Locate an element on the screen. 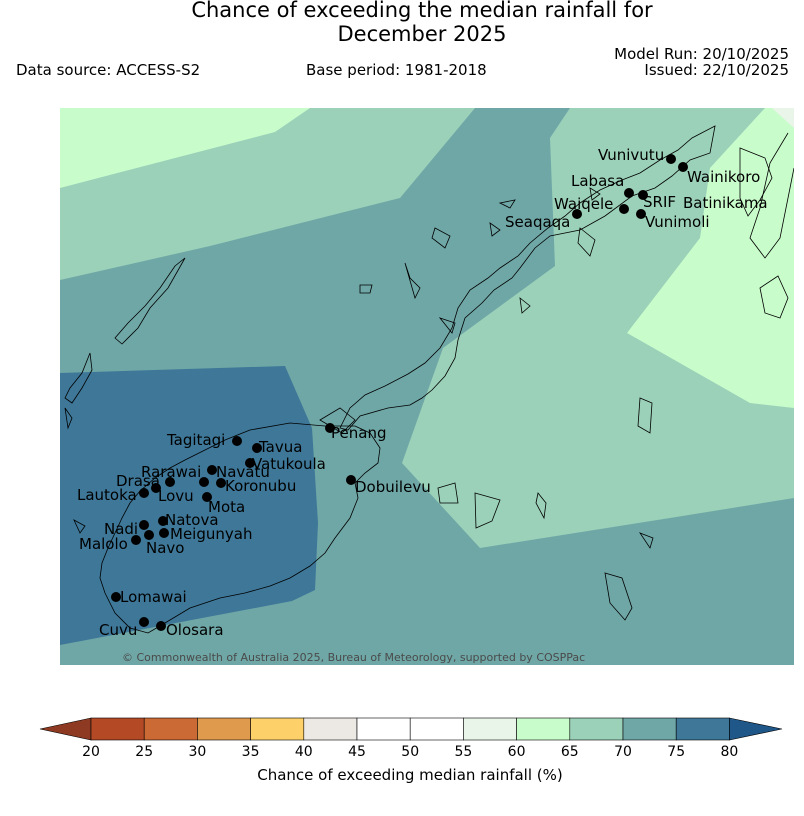 This screenshot has width=804, height=816. colorbar-tick-label: 40 is located at coordinates (304, 752).